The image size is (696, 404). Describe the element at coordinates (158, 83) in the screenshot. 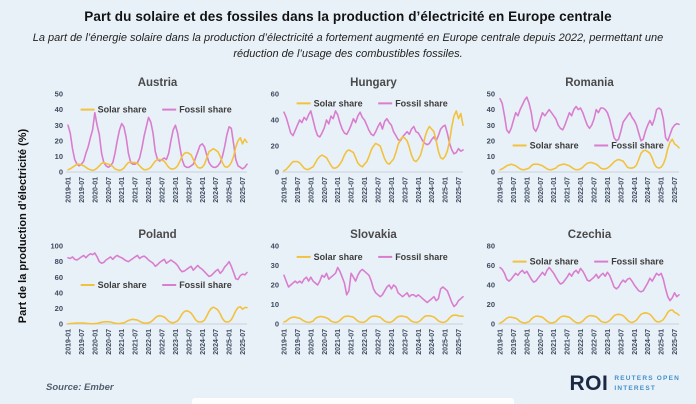

I see `panel-title: Austria` at that location.